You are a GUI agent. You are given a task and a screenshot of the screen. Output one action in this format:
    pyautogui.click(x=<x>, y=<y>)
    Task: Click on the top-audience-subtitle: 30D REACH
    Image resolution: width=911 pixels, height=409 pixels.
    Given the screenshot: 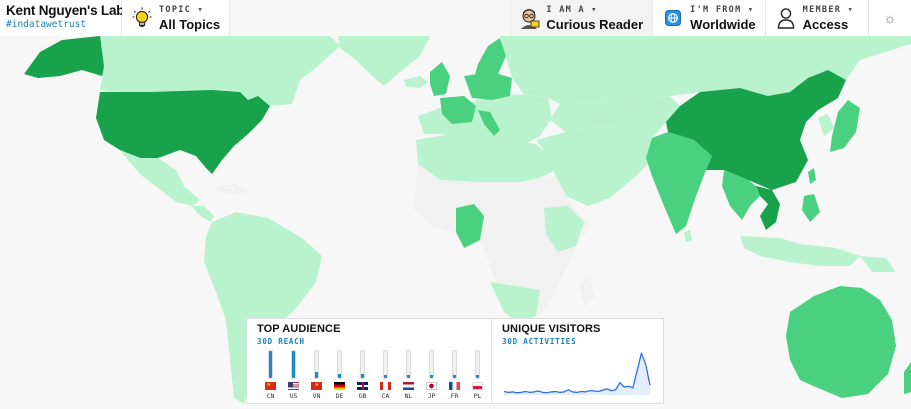 What is the action you would take?
    pyautogui.click(x=281, y=341)
    